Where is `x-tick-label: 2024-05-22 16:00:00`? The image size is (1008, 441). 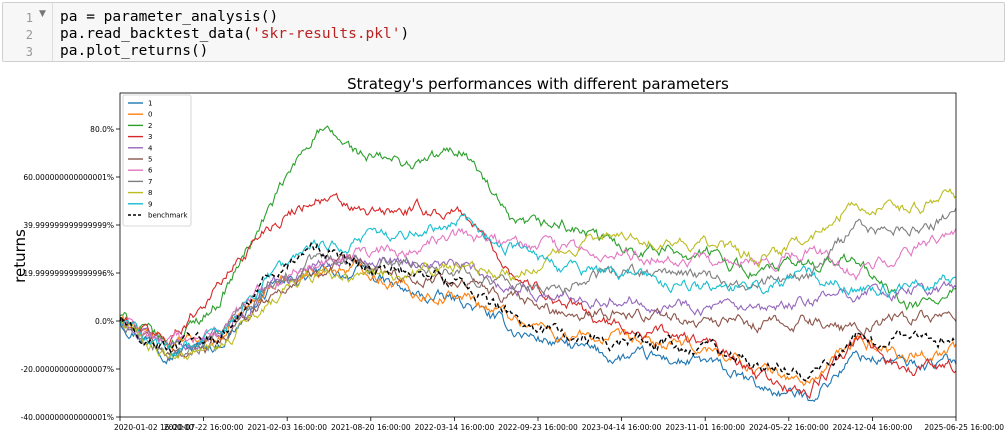
x-tick-label: 2024-05-22 16:00:00 is located at coordinates (789, 427).